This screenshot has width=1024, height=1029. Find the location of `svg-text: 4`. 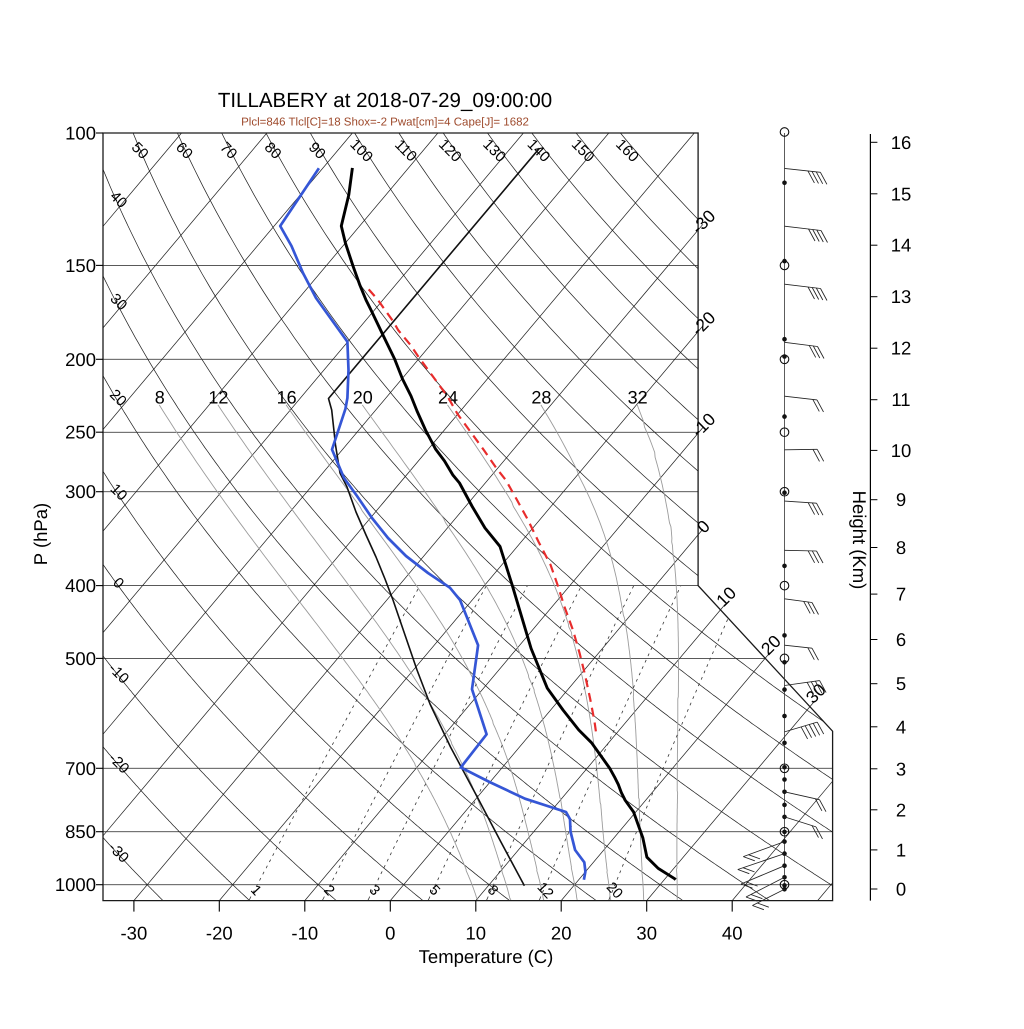

svg-text: 4 is located at coordinates (901, 726).